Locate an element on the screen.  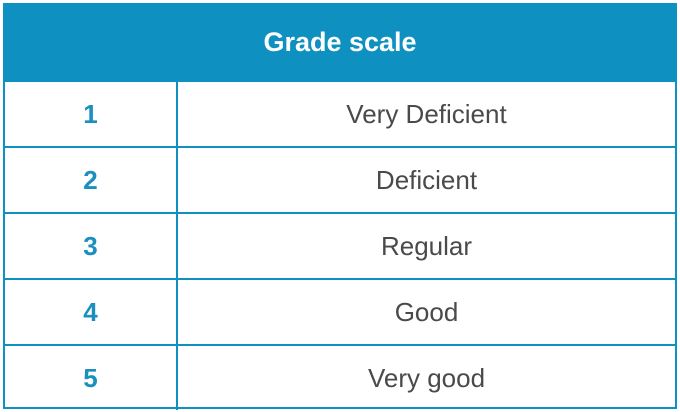
grade-label: Good is located at coordinates (426, 311).